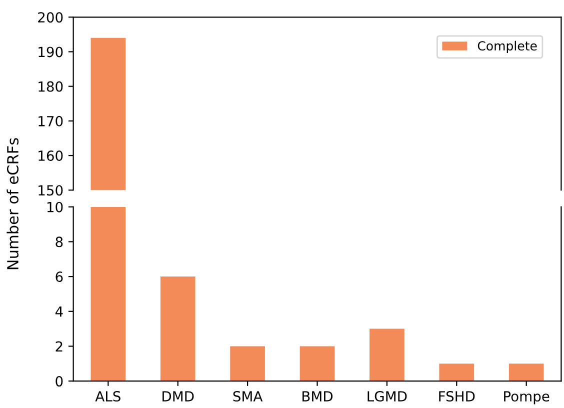  Describe the element at coordinates (50, 52) in the screenshot. I see `y-tick-label: 190` at that location.